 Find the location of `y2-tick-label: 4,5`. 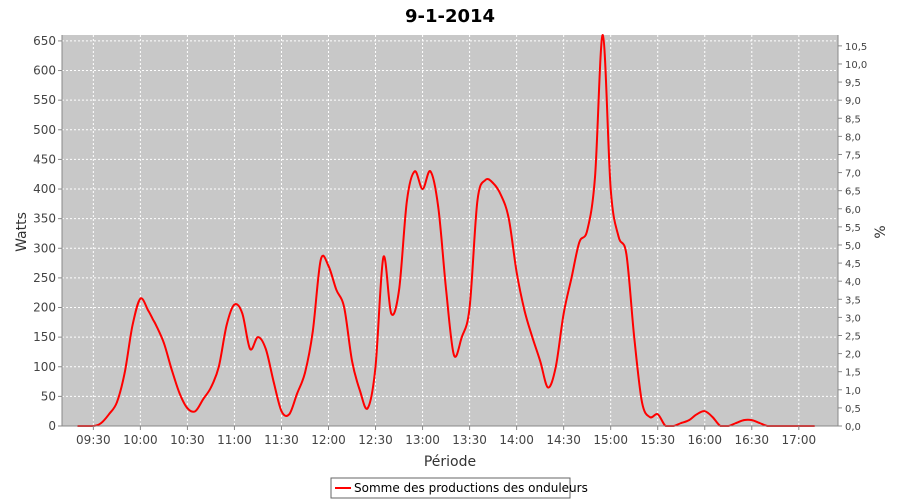

y2-tick-label: 4,5 is located at coordinates (853, 264).